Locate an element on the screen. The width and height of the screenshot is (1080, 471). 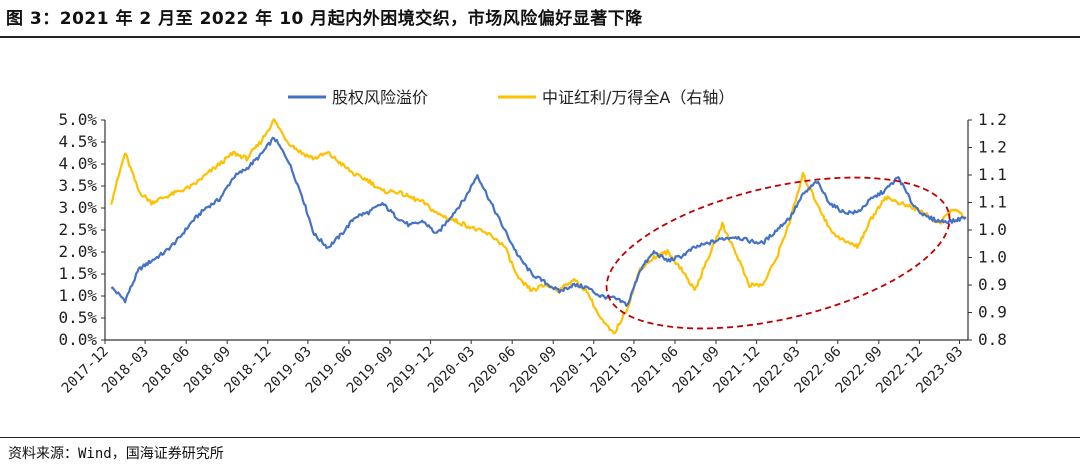
chart-legend: 股权风险溢价 中证红利/万得全A（右轴） is located at coordinates (511, 97).